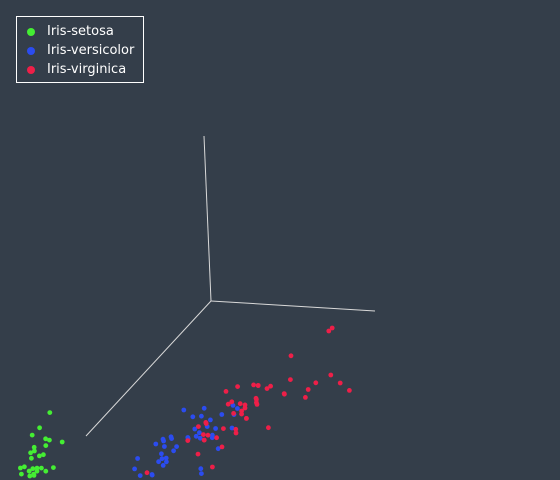 Image resolution: width=560 pixels, height=480 pixels. Describe the element at coordinates (85, 31) in the screenshot. I see `legend-item-setosa: Iris-setosa` at that location.